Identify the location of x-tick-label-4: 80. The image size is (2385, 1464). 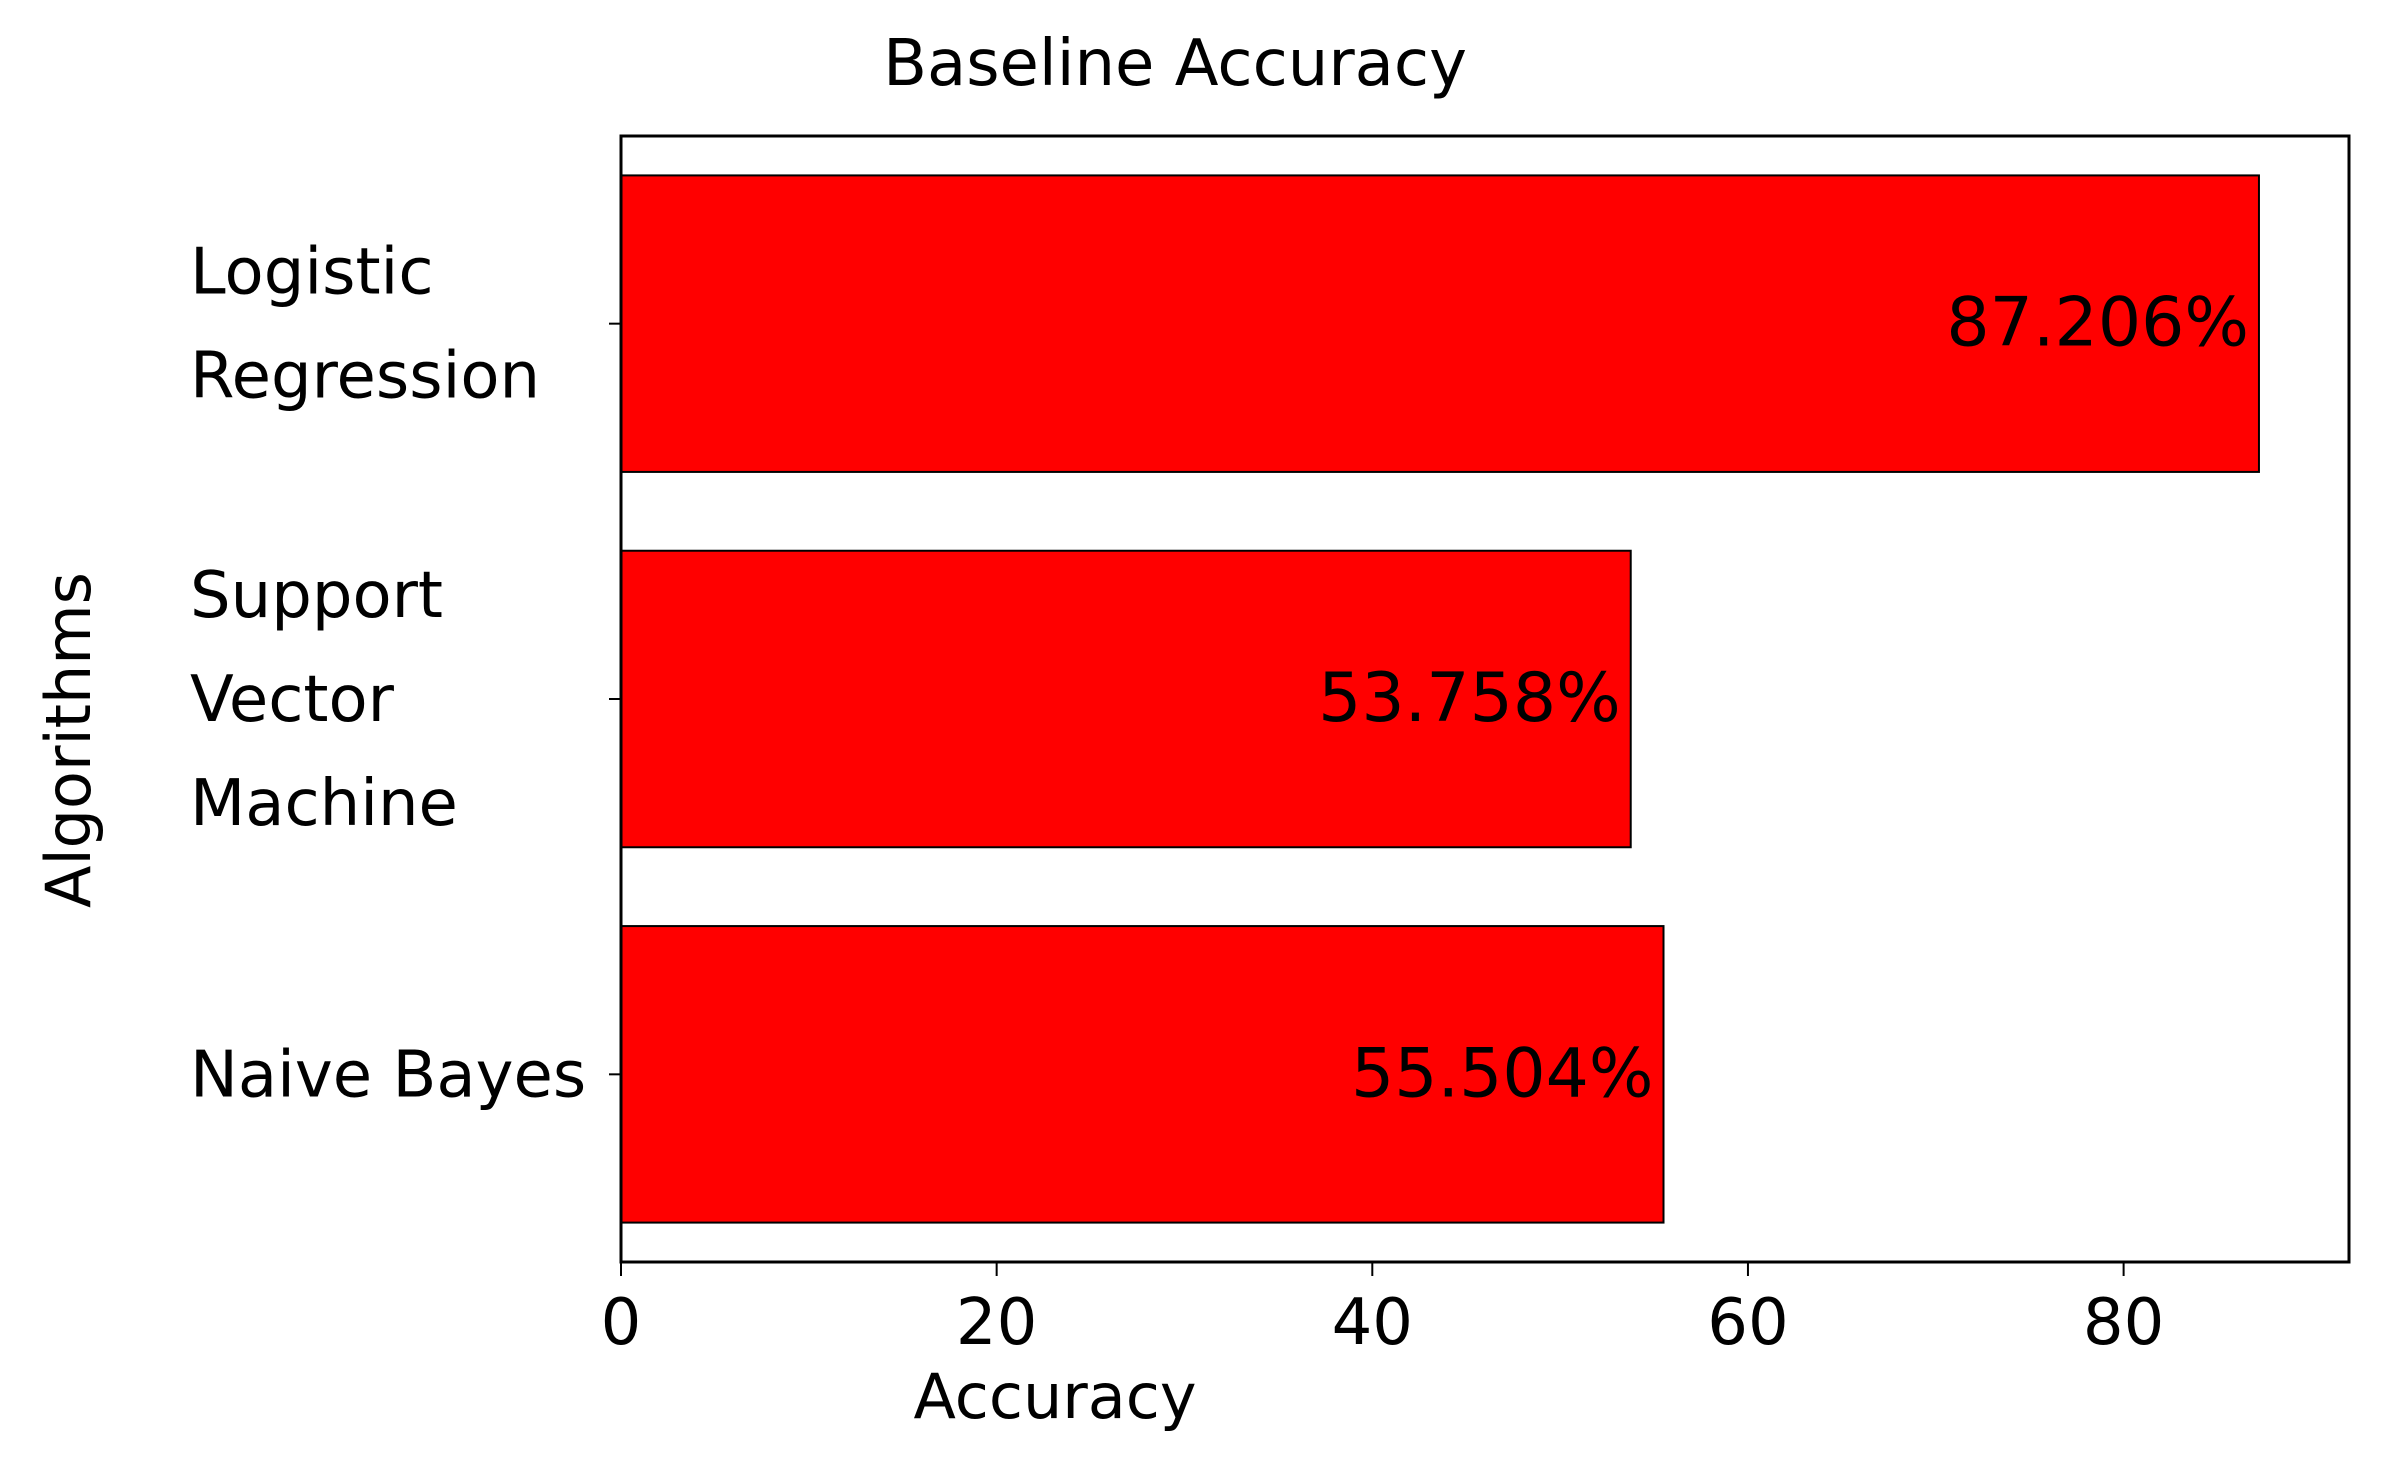
(2123, 1323).